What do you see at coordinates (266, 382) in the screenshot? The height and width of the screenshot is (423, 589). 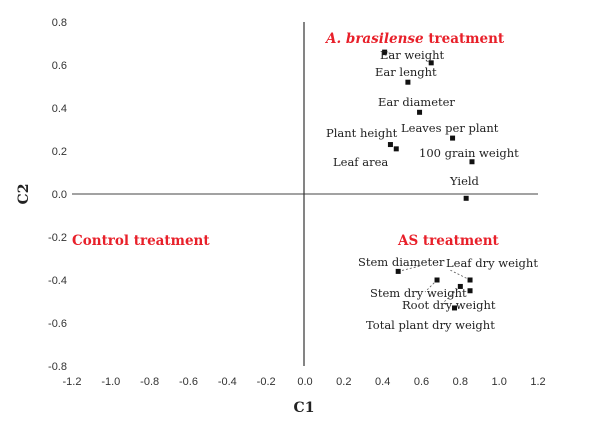 I see `x-tick-label: -0.2` at bounding box center [266, 382].